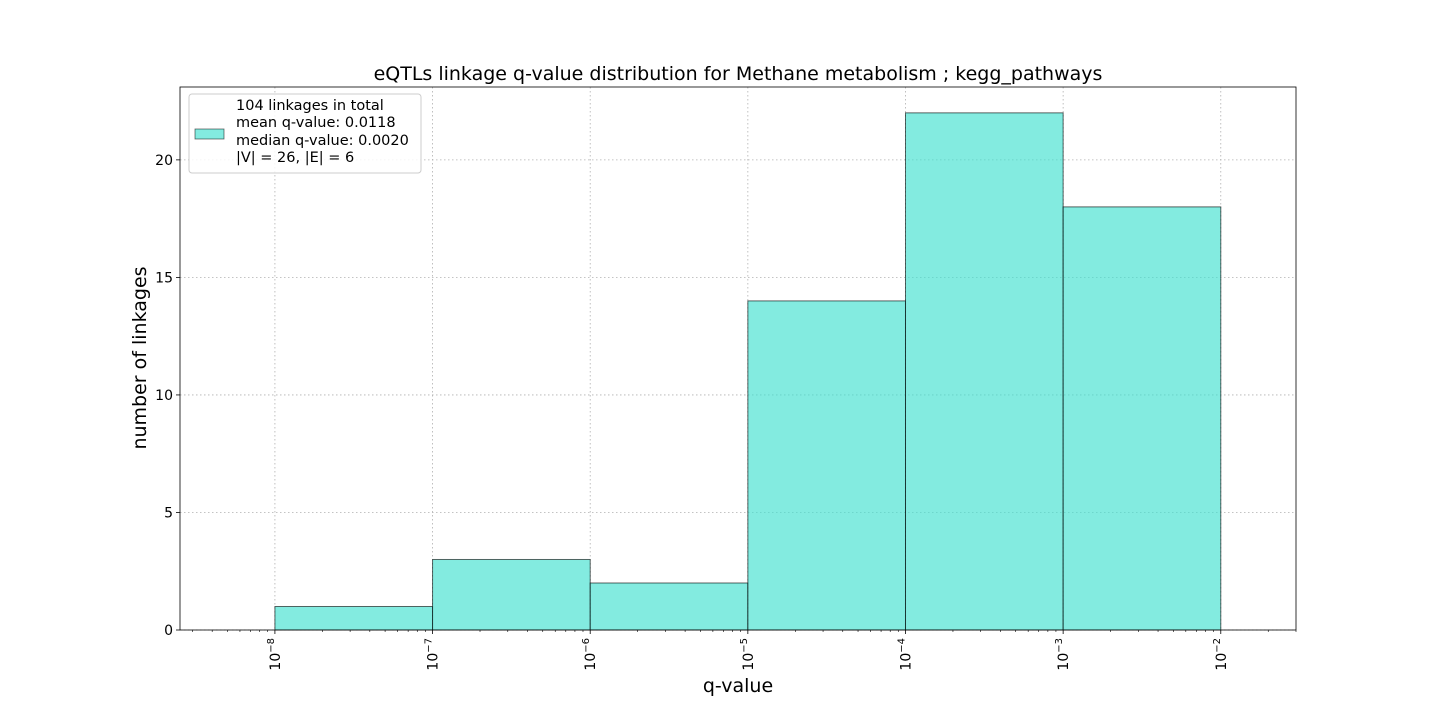 This screenshot has height=720, width=1440. I want to click on x-tick-label: 10−3, so click(1063, 654).